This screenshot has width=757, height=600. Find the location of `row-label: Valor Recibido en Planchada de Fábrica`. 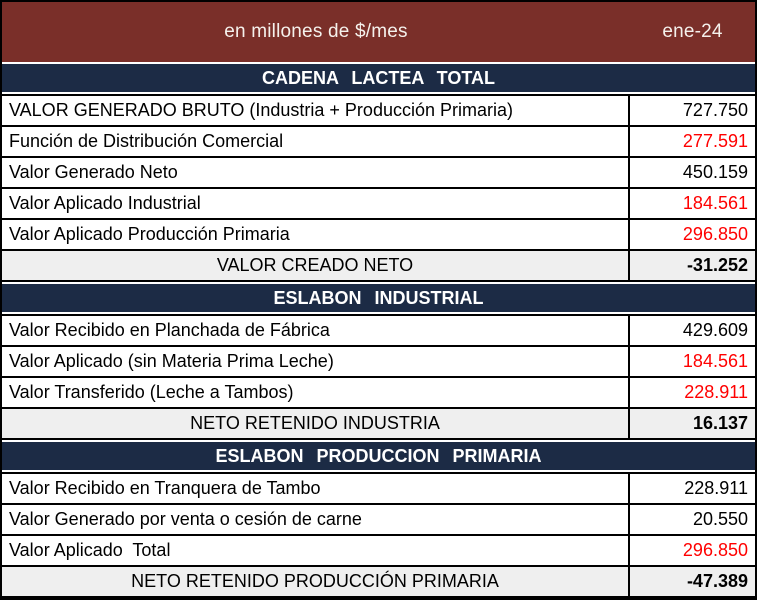

row-label: Valor Recibido en Planchada de Fábrica is located at coordinates (316, 330).